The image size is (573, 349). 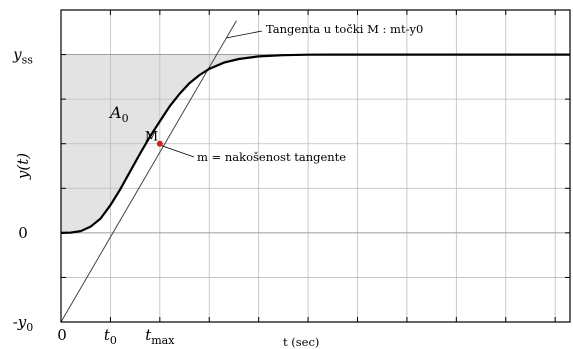 What do you see at coordinates (22, 56) in the screenshot?
I see `y-tick-label: yss` at bounding box center [22, 56].